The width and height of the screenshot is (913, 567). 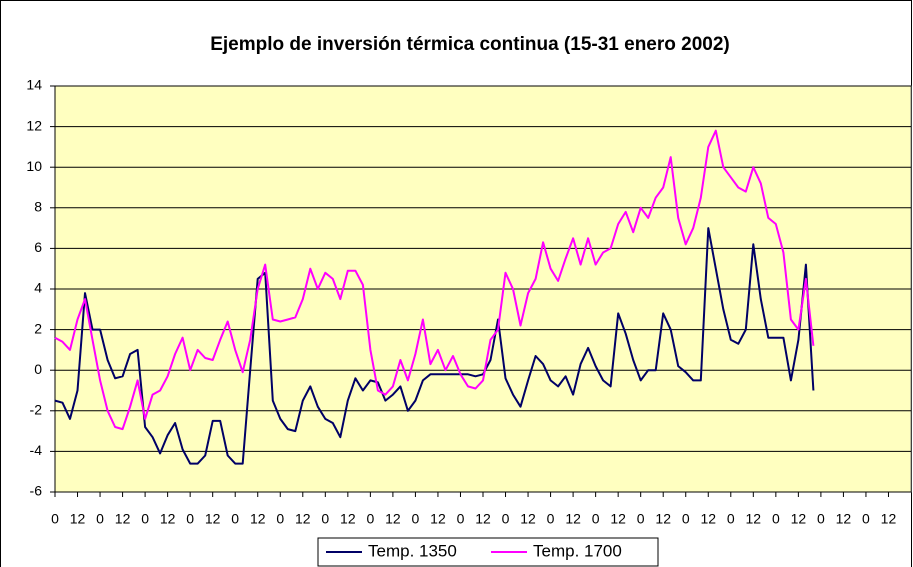 What do you see at coordinates (36, 450) in the screenshot?
I see `y-tick-label: -4` at bounding box center [36, 450].